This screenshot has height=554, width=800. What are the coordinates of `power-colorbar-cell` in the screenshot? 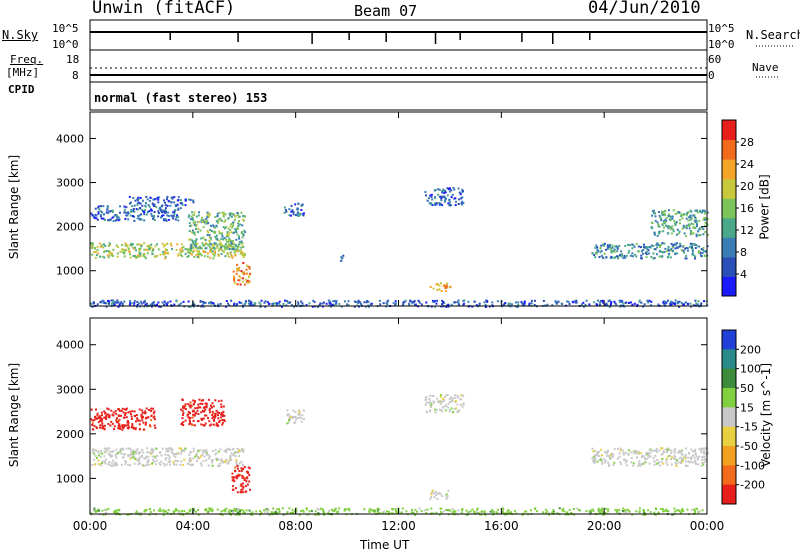 It's located at (729, 286).